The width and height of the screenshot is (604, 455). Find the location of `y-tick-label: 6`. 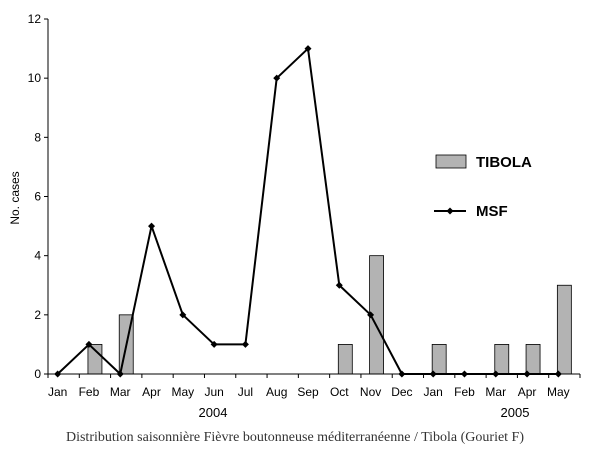

y-tick-label: 6 is located at coordinates (37, 197).